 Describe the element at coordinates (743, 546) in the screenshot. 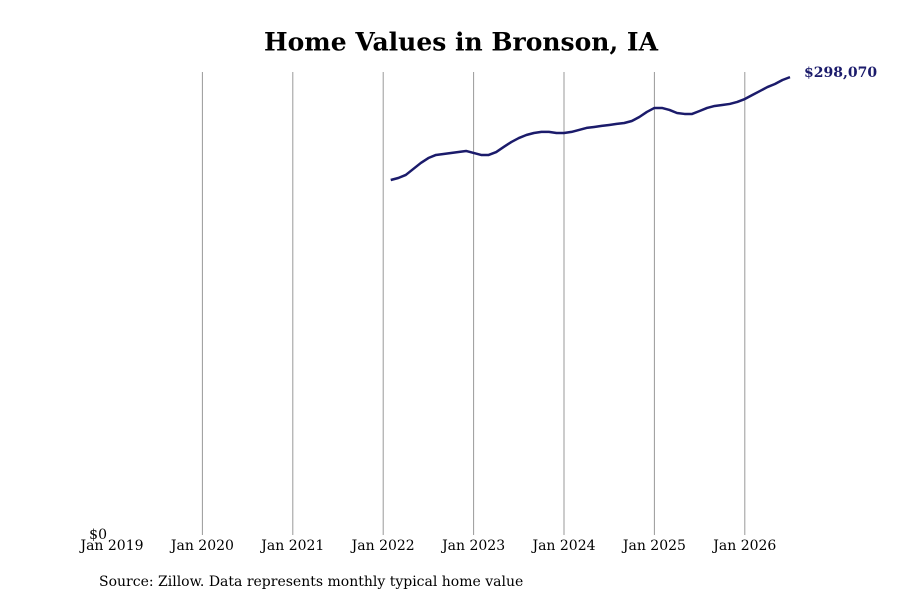

I see `x-tick-label: Jan 2026` at that location.